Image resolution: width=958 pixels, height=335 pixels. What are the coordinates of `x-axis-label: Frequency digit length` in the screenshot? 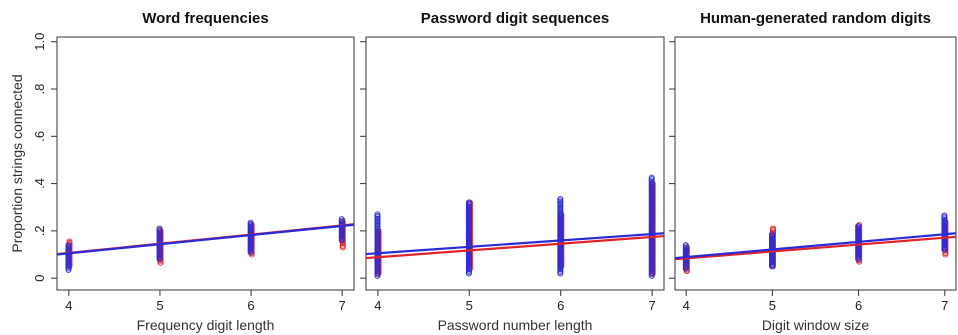 It's located at (206, 325).